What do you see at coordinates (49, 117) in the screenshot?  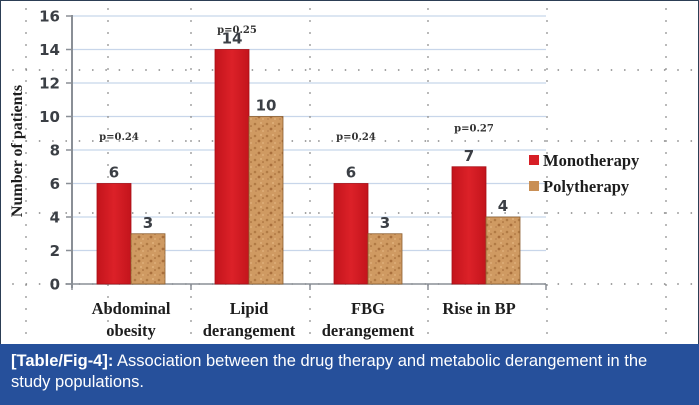 I see `y-tick-label: 10` at bounding box center [49, 117].